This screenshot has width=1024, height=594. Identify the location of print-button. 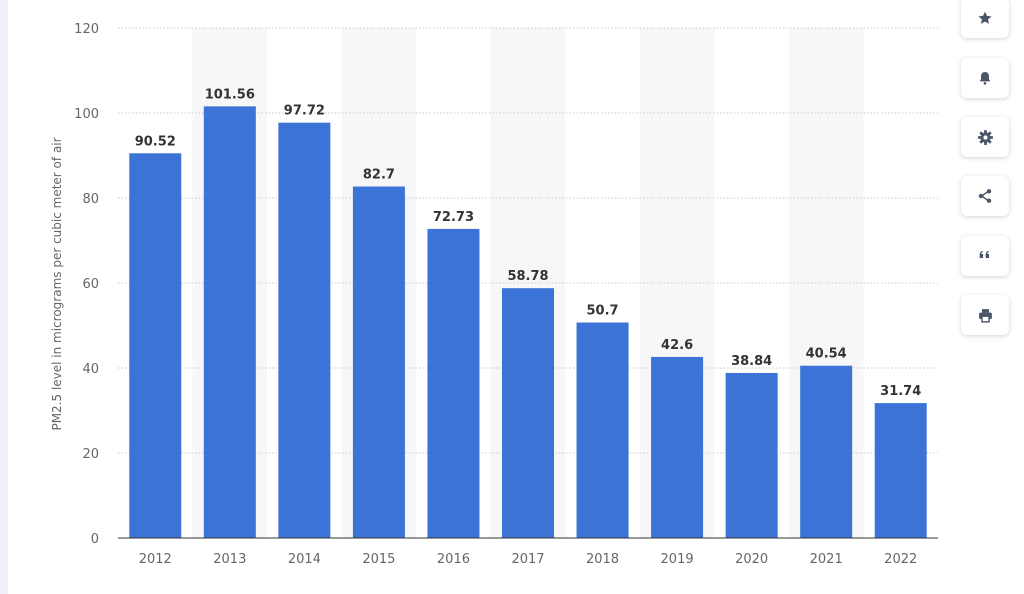
(985, 315).